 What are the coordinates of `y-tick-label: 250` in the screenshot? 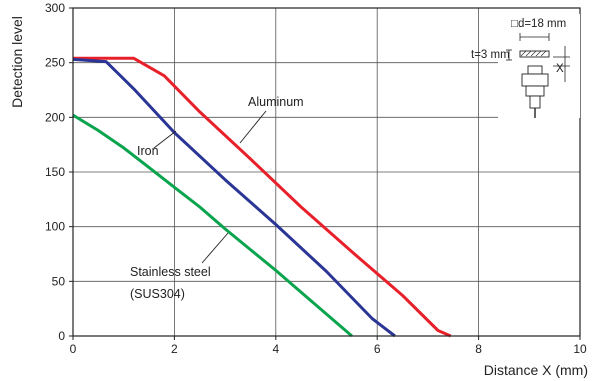 It's located at (55, 63).